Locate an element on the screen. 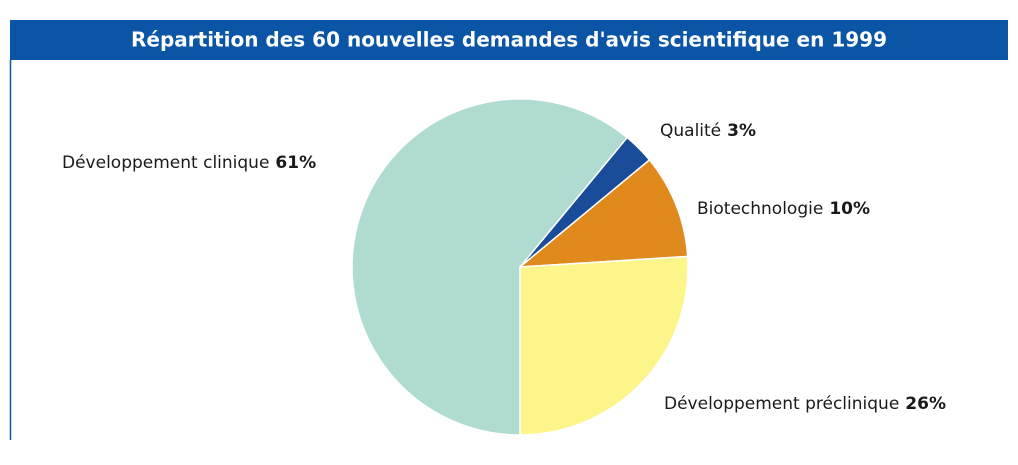 Image resolution: width=1018 pixels, height=465 pixels. value-label: 3% is located at coordinates (741, 131).